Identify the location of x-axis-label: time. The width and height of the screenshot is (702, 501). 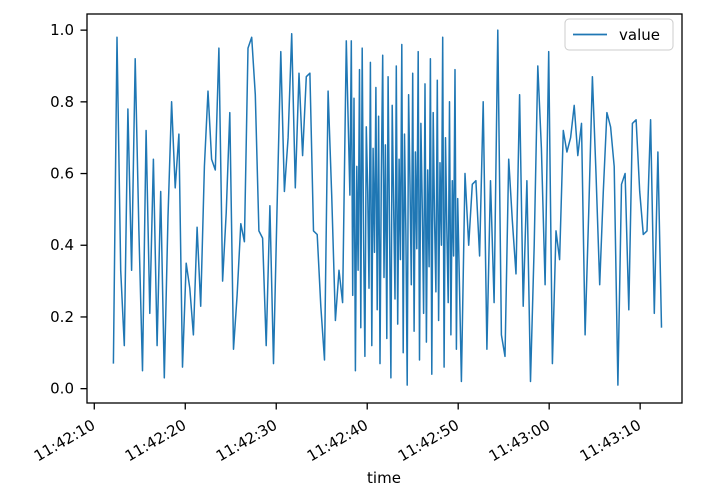
(384, 478).